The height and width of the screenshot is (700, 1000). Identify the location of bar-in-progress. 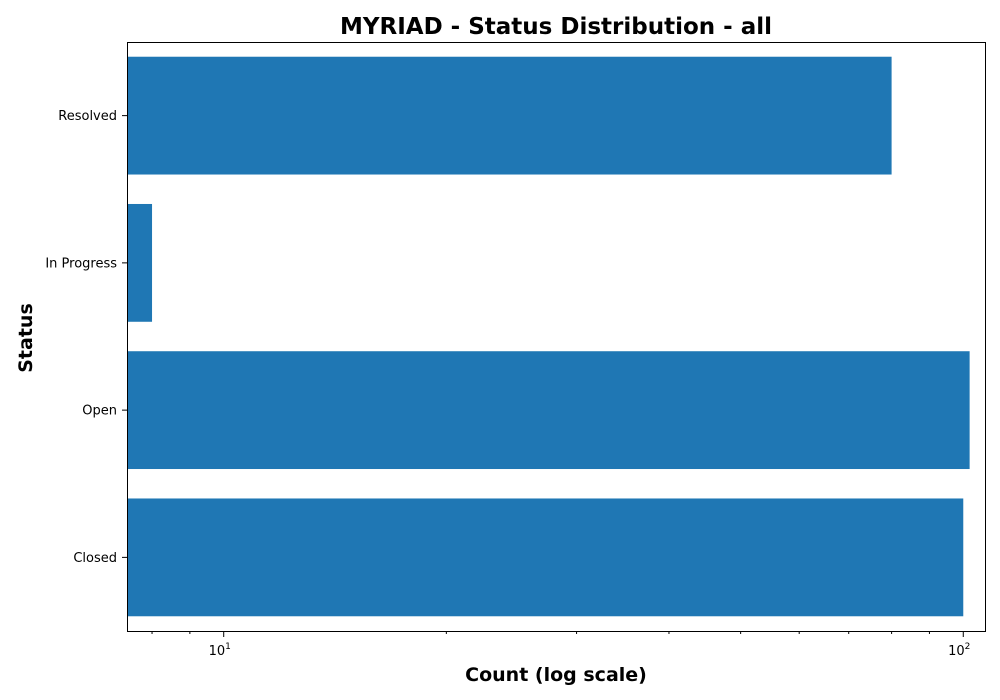
(140, 262).